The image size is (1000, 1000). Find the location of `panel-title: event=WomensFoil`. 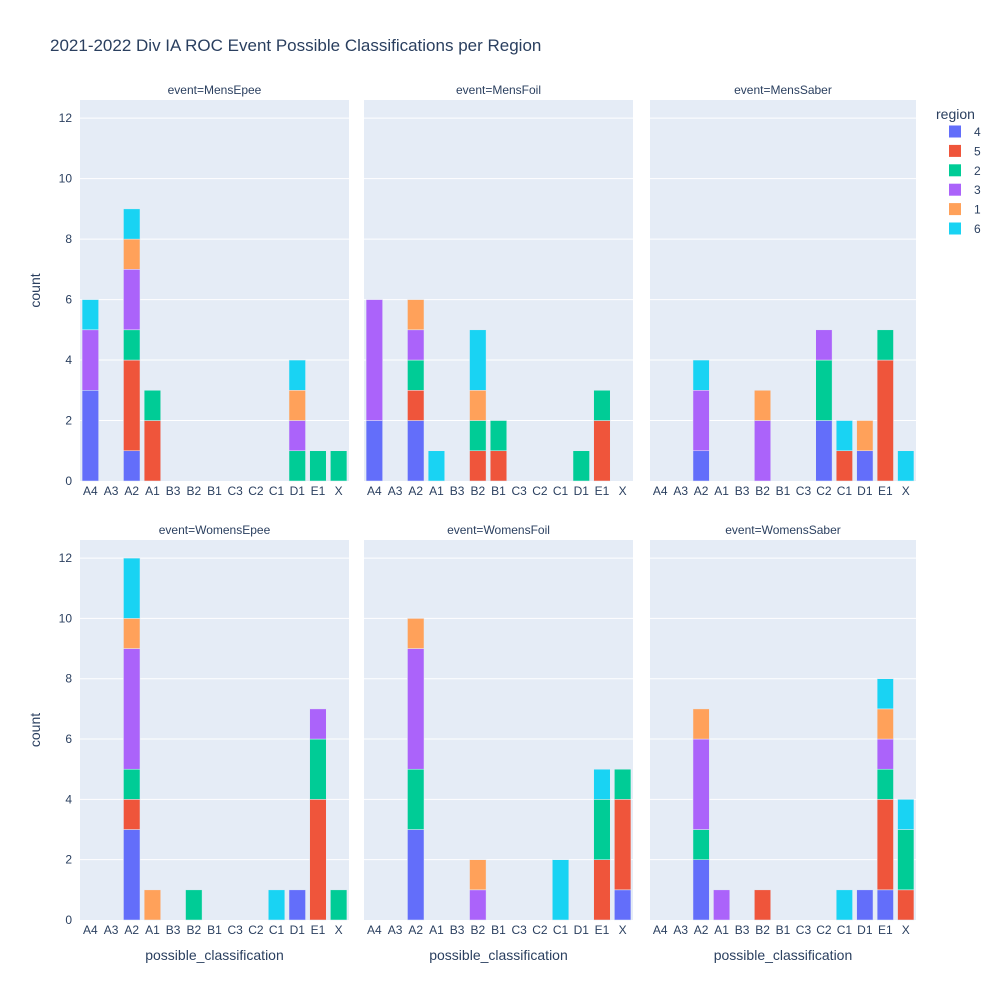

panel-title: event=WomensFoil is located at coordinates (498, 530).